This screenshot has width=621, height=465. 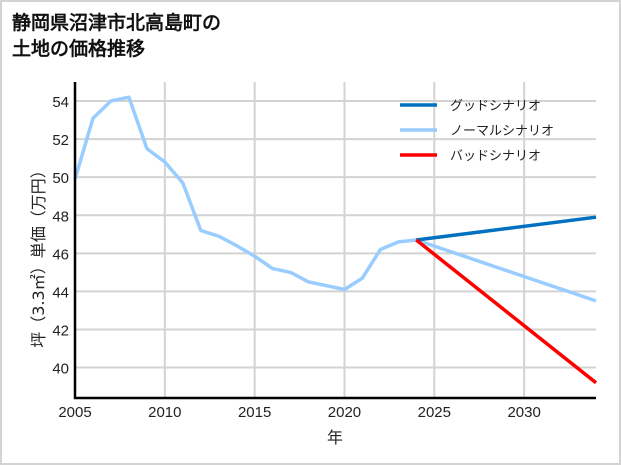 I want to click on x-tick-label: 2030, so click(x=523, y=412).